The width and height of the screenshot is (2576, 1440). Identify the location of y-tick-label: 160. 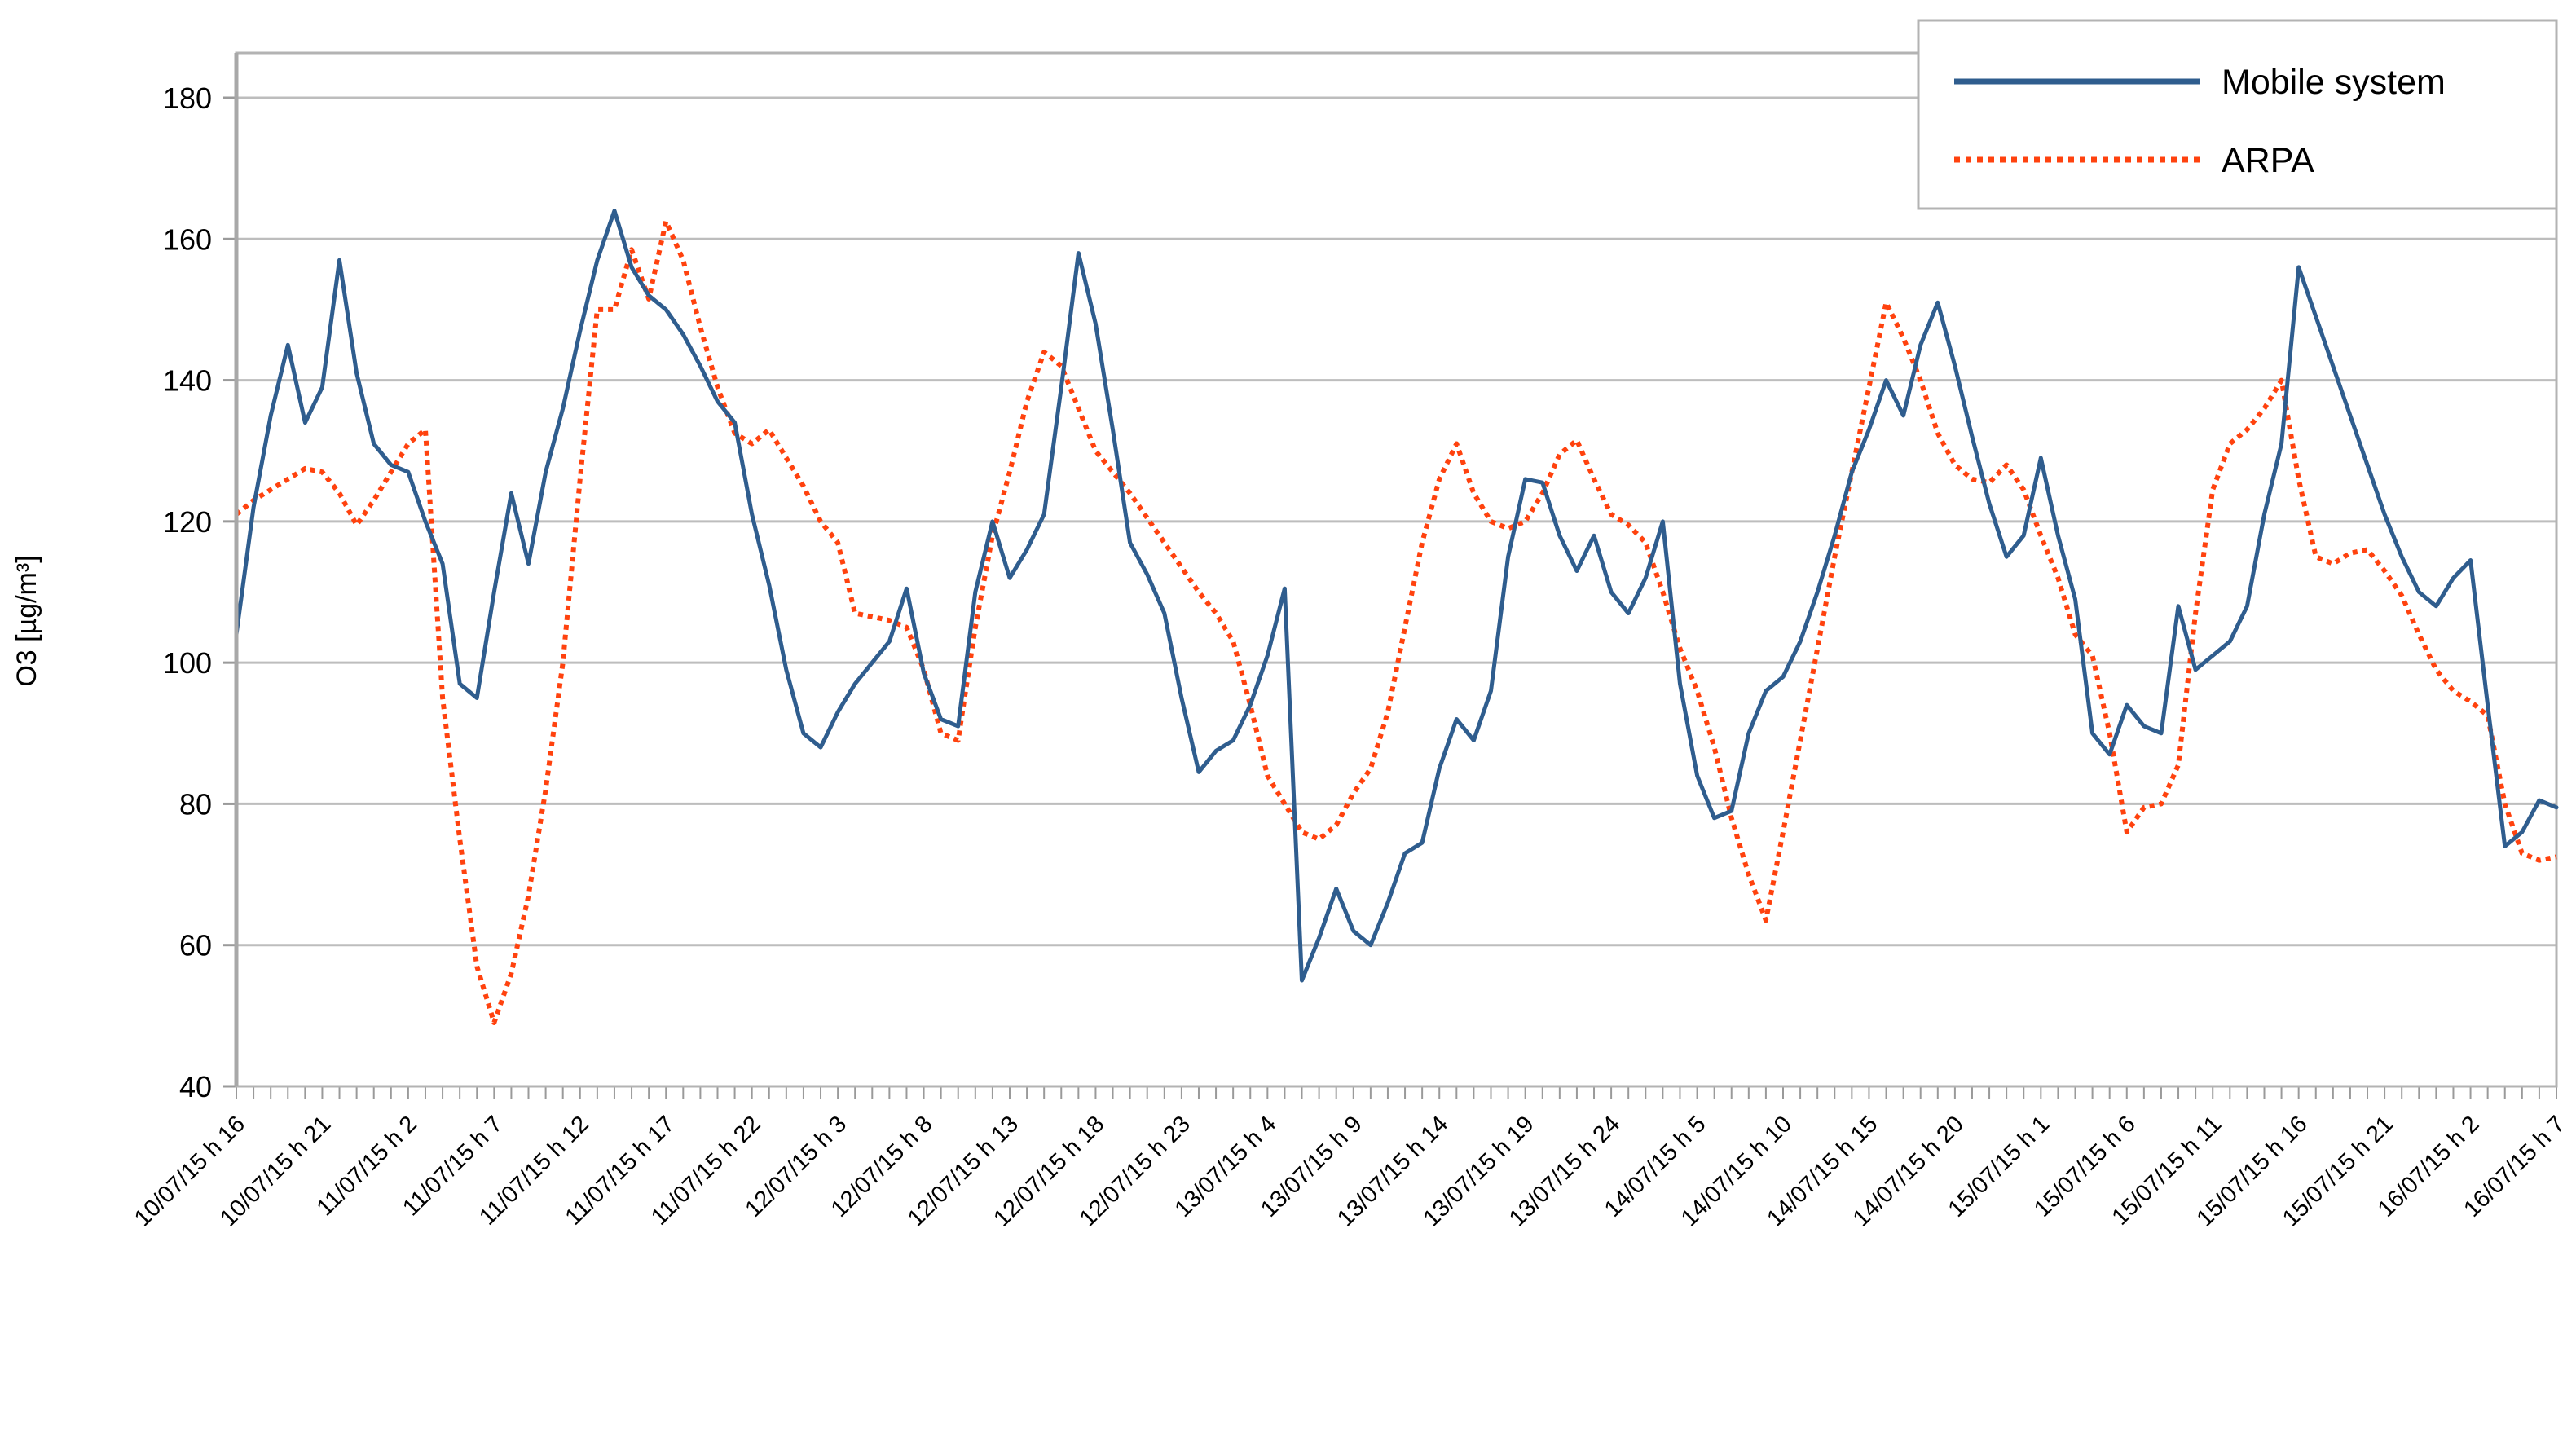
(187, 239).